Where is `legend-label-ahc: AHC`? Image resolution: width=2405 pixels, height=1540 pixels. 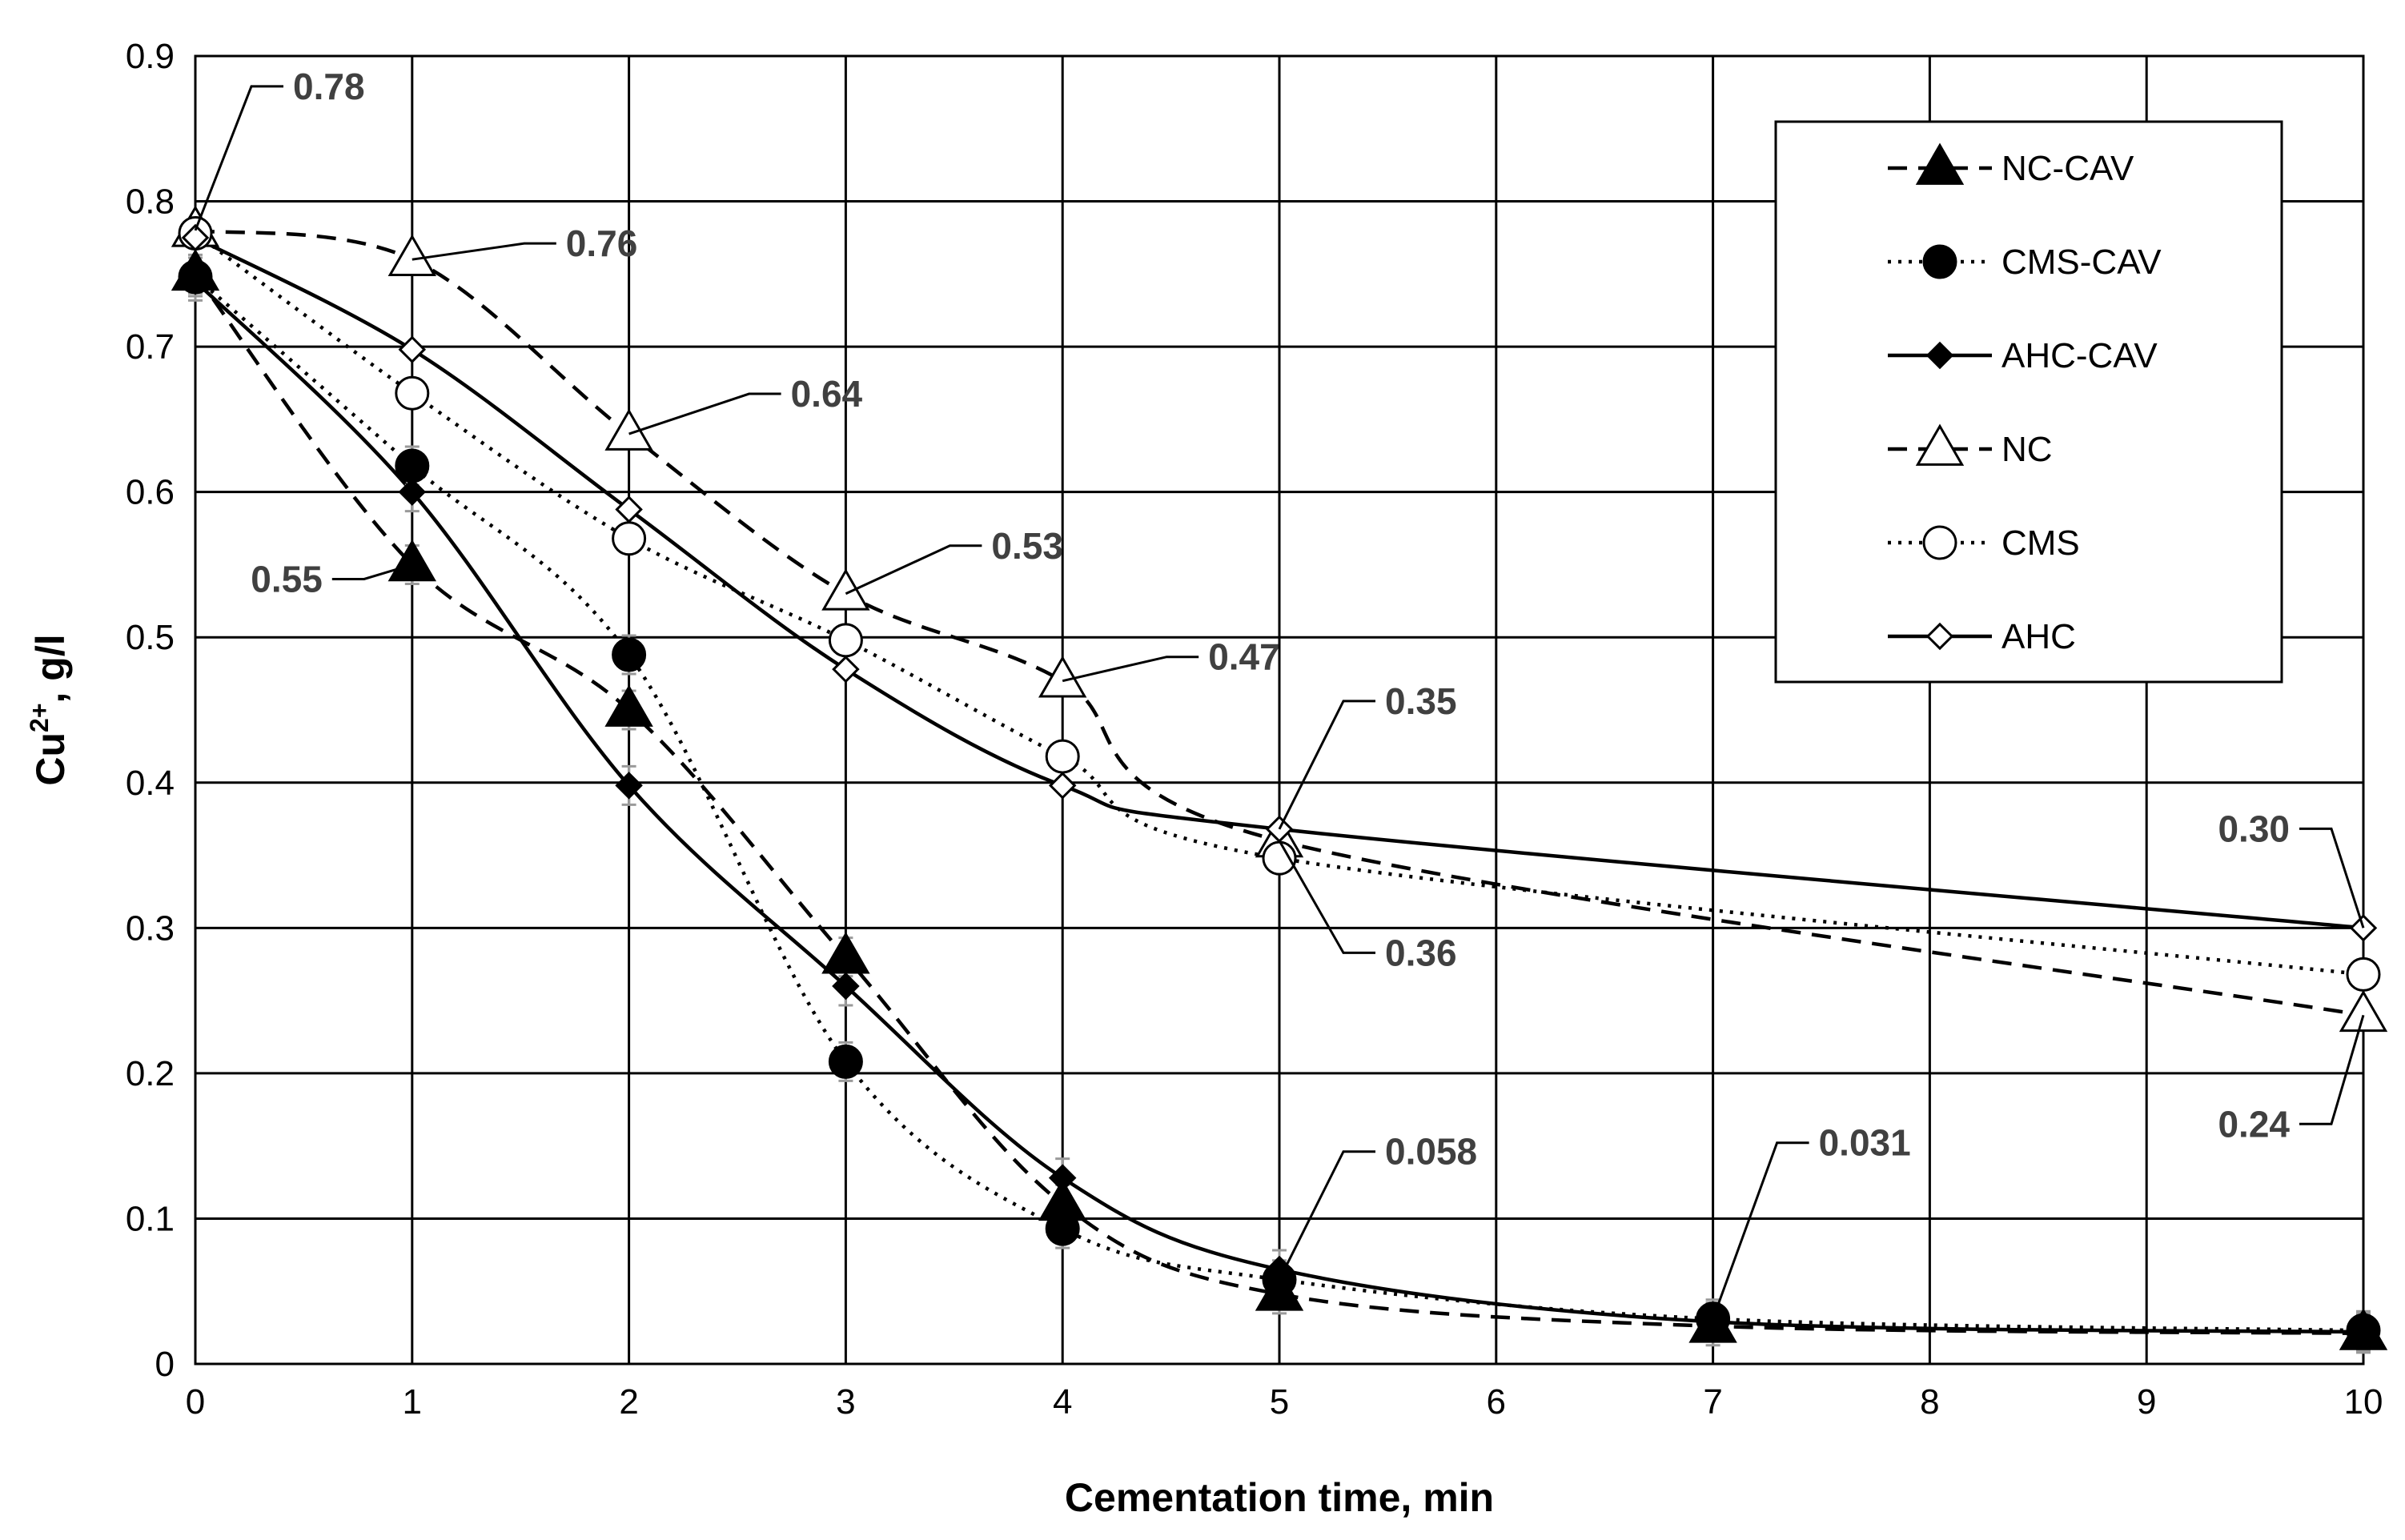
legend-label-ahc: AHC is located at coordinates (2038, 636).